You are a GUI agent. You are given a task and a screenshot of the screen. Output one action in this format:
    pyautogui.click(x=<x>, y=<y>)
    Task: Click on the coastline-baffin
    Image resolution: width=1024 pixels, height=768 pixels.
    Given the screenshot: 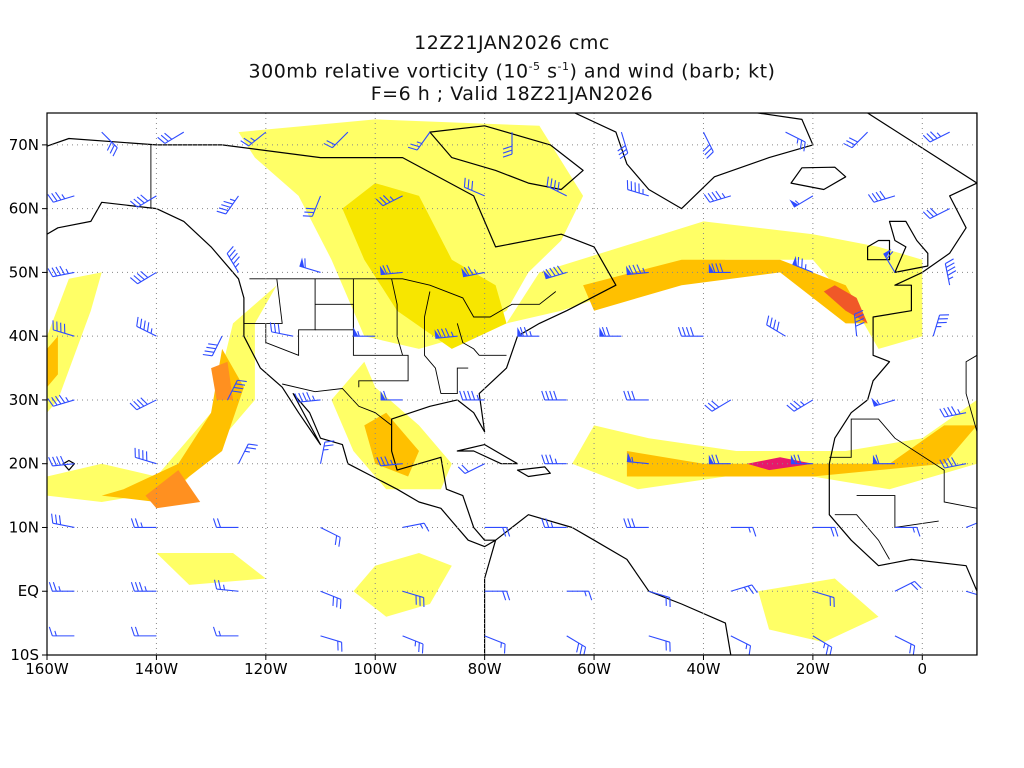 What is the action you would take?
    pyautogui.click(x=506, y=158)
    